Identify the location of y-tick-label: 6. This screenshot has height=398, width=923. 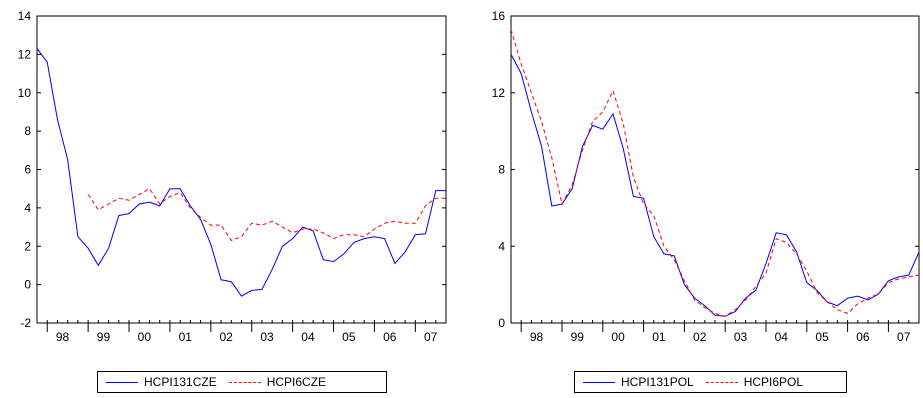
(27, 170).